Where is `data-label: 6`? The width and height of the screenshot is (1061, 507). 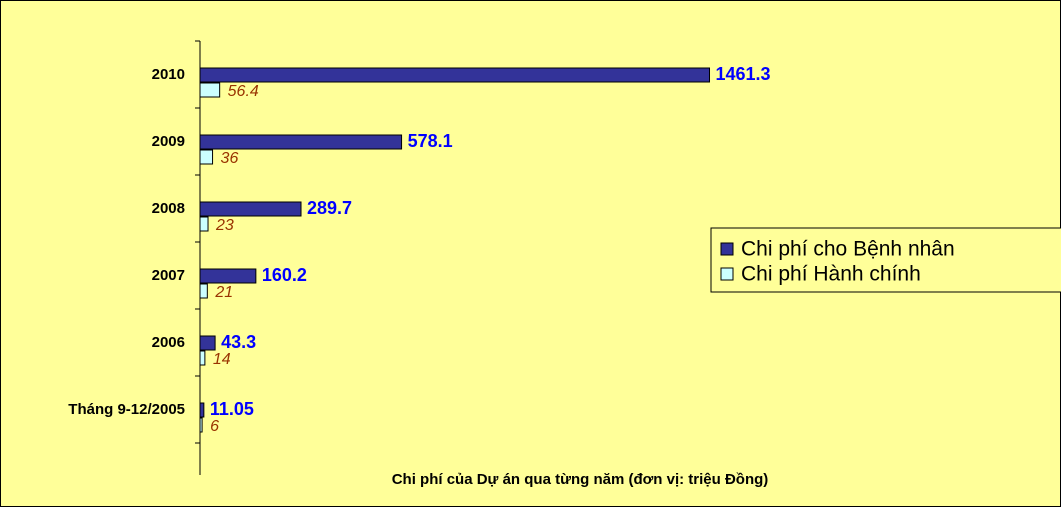
data-label: 6 is located at coordinates (214, 426).